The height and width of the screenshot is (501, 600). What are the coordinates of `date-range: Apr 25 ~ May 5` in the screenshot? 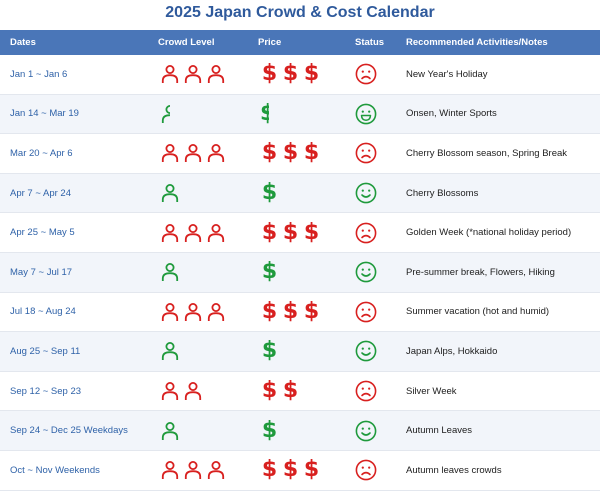 It's located at (42, 233).